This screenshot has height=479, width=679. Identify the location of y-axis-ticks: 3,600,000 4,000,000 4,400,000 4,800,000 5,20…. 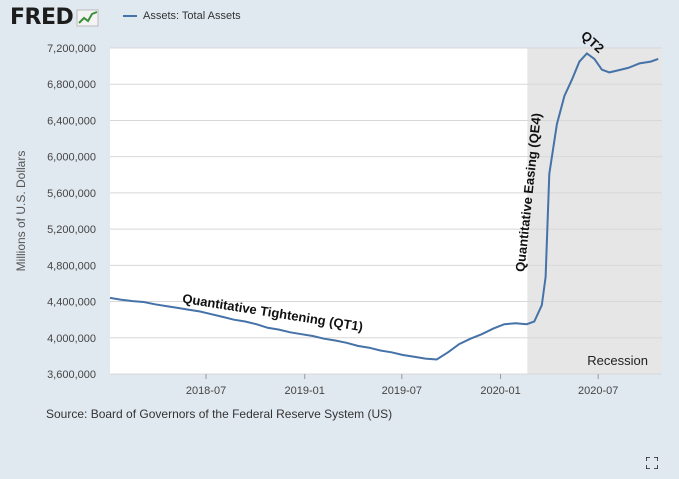
(71, 212).